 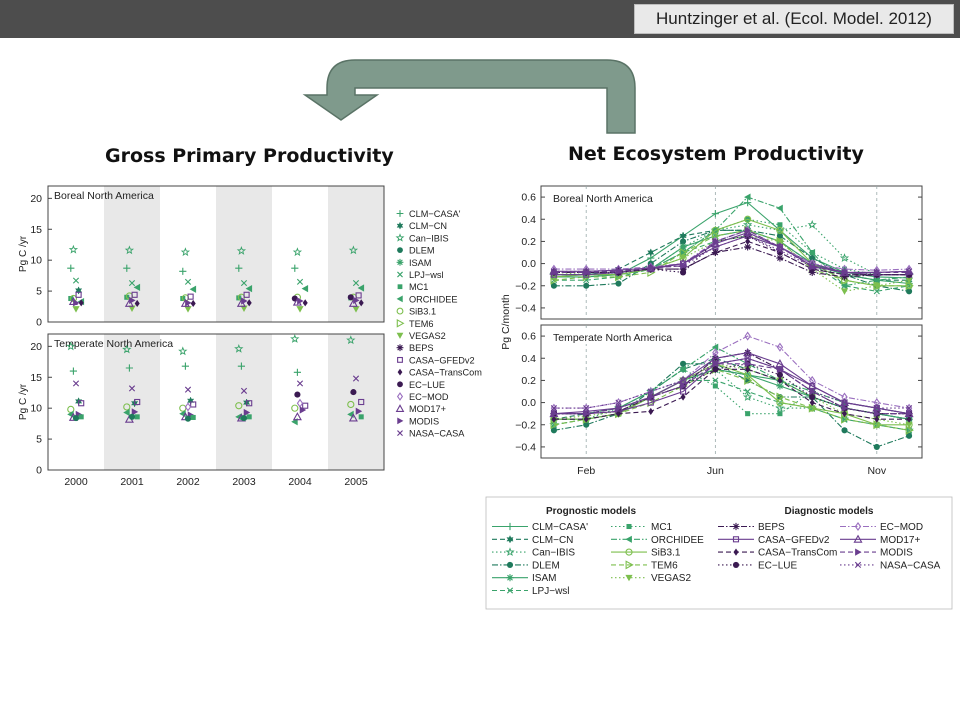 What do you see at coordinates (244, 283) in the screenshot?
I see `gpp-point-lpj-wsl-2003` at bounding box center [244, 283].